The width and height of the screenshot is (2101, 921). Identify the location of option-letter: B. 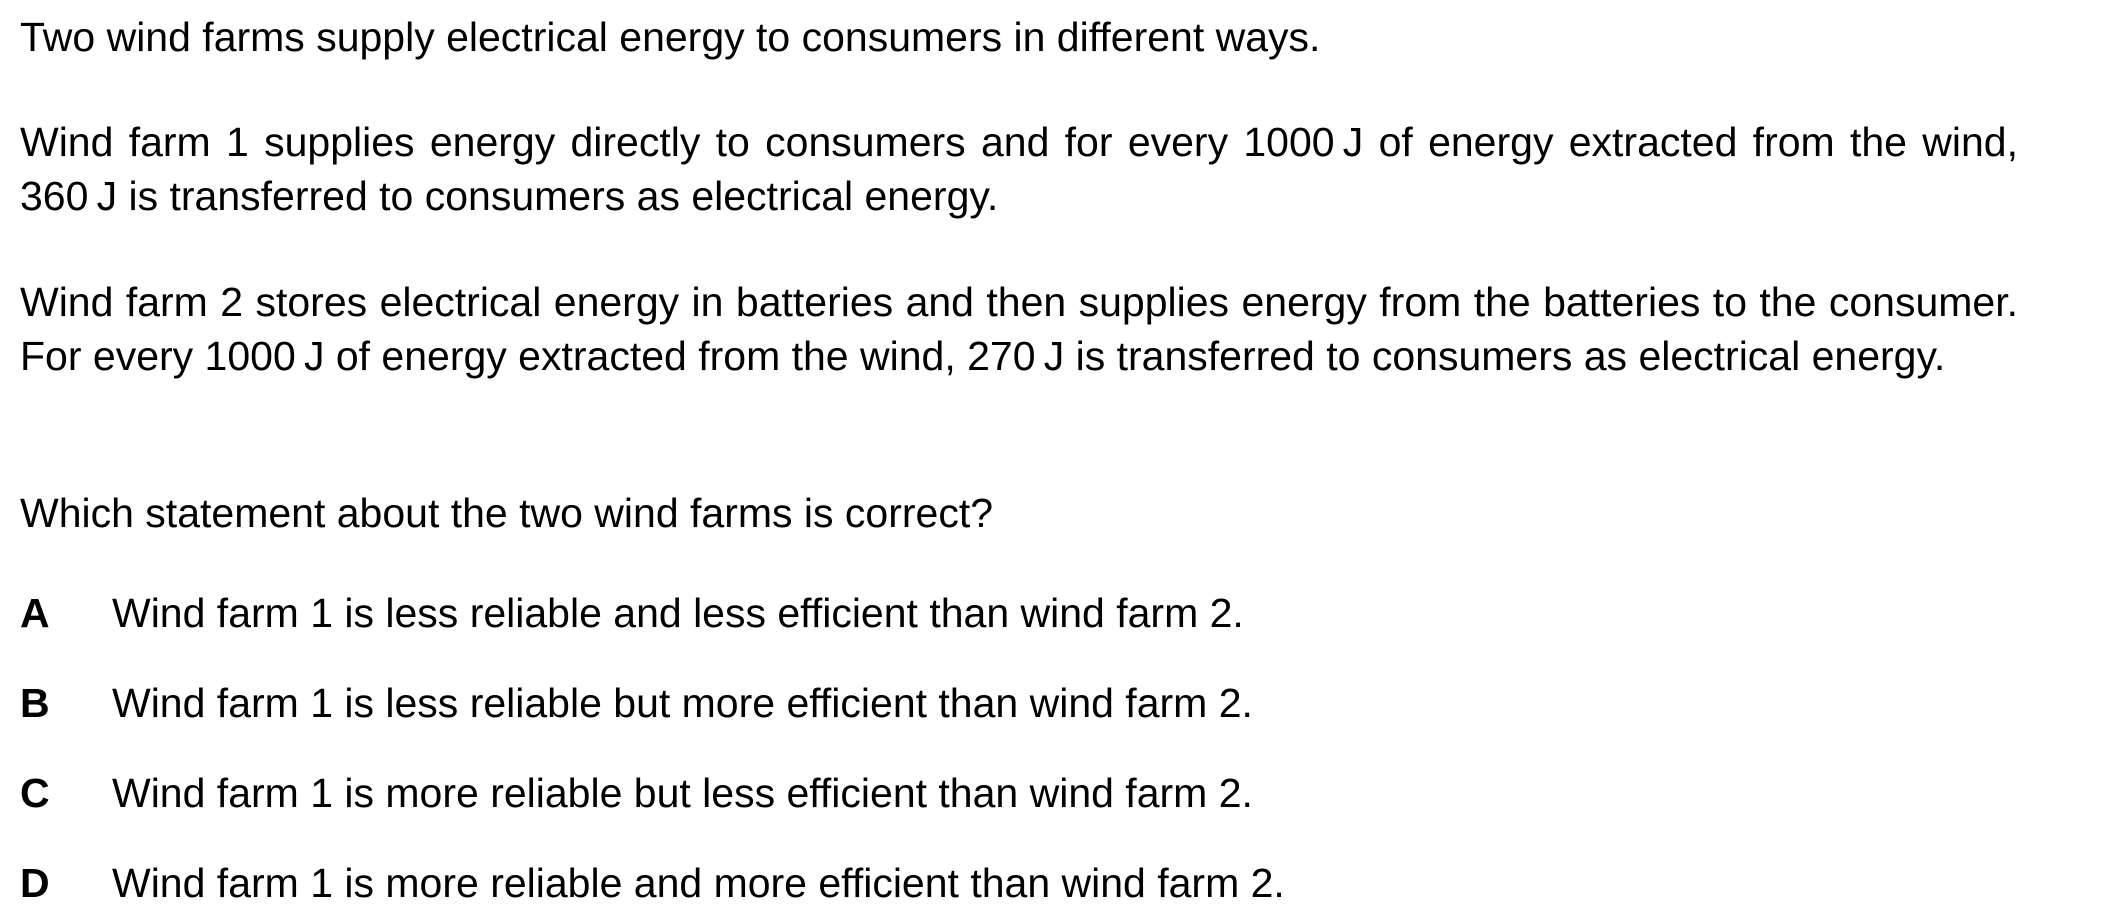
(35, 703).